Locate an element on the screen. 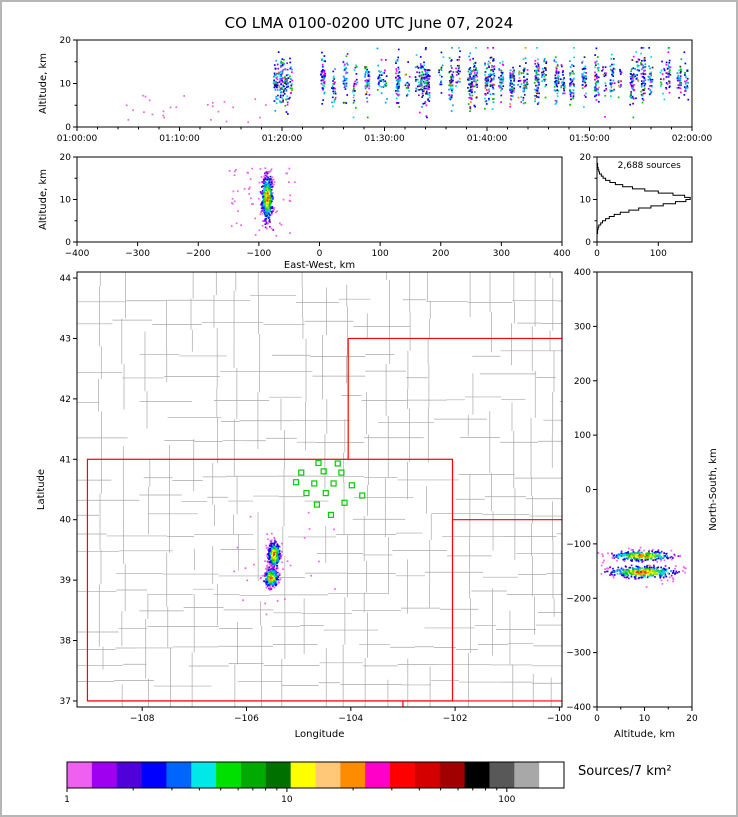 This screenshot has height=817, width=738. colorbar: 1 10 100 is located at coordinates (314, 783).